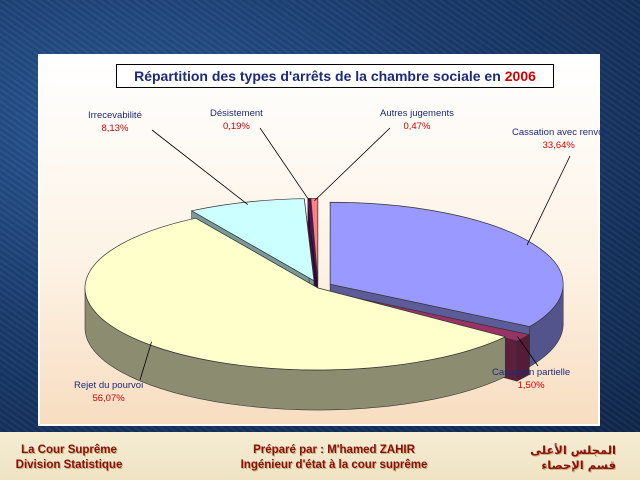 The width and height of the screenshot is (640, 480). I want to click on footer-author-title: Ingénieur d'état à la cour suprême, so click(334, 465).